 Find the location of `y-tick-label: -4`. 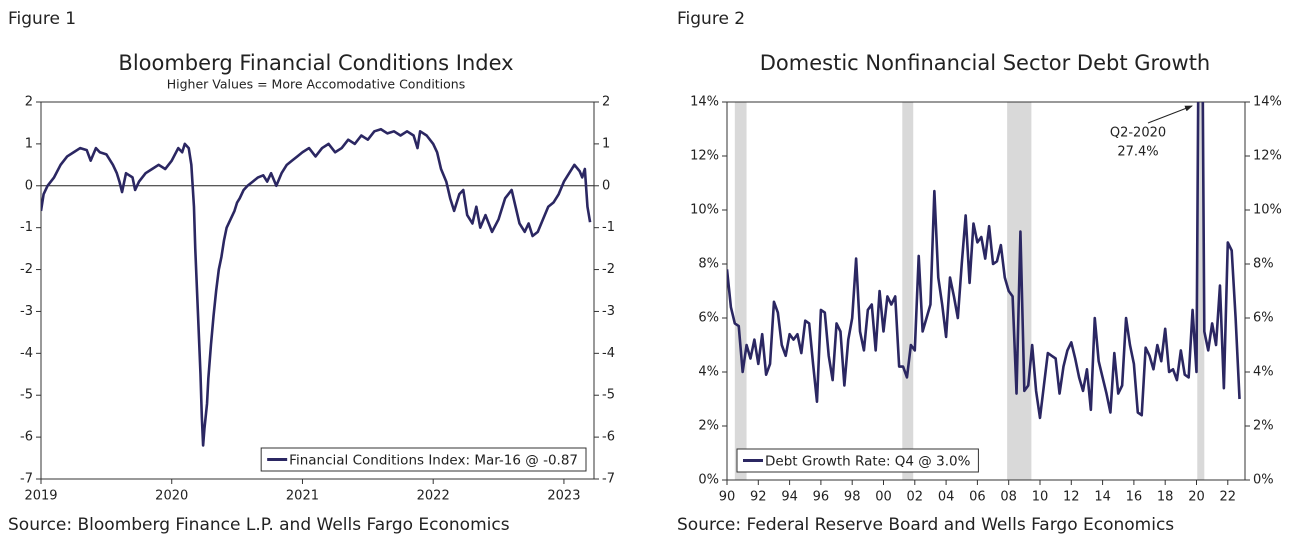

y-tick-label: -4 is located at coordinates (26, 353).